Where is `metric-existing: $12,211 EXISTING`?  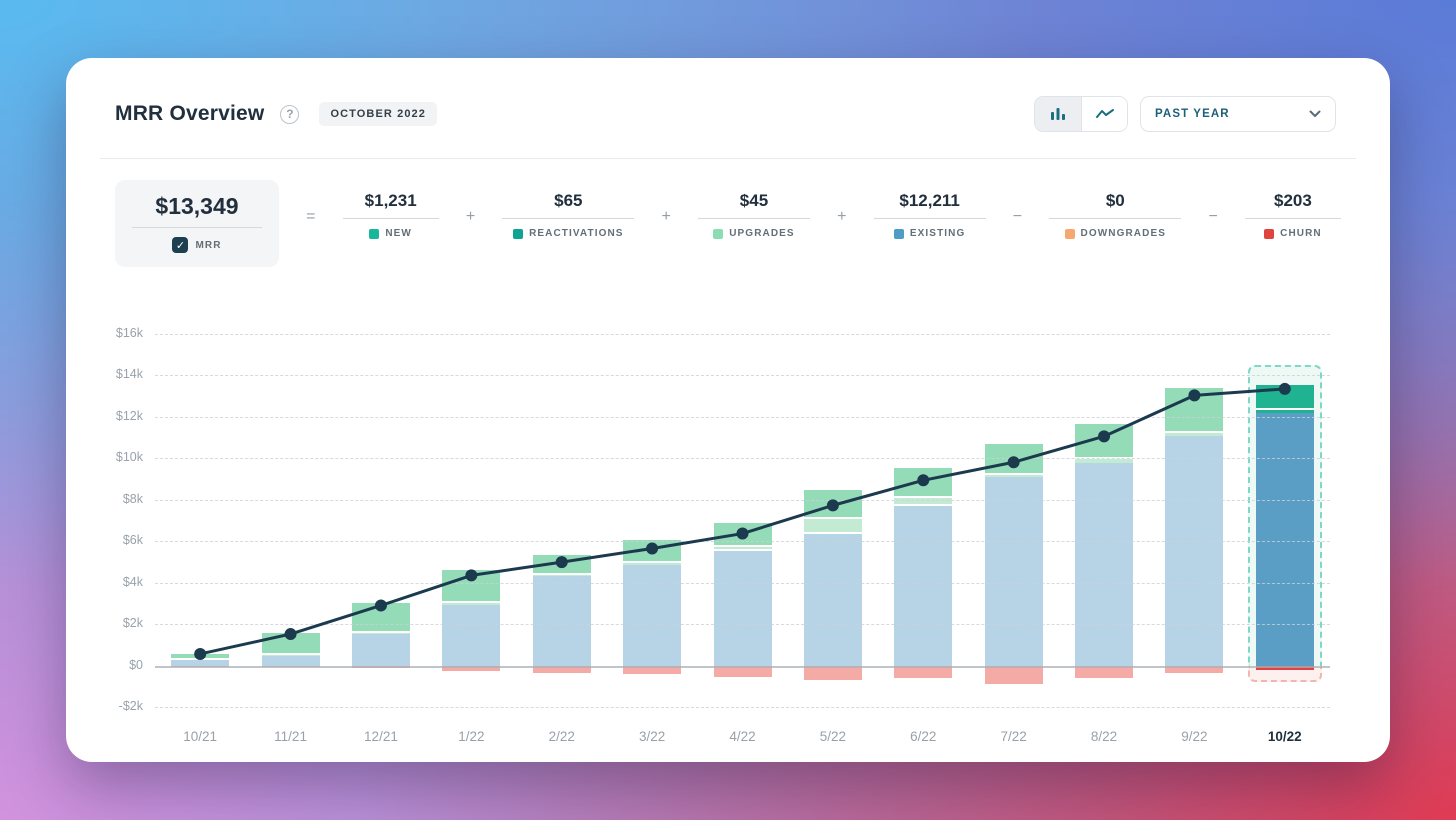 metric-existing: $12,211 EXISTING is located at coordinates (929, 209).